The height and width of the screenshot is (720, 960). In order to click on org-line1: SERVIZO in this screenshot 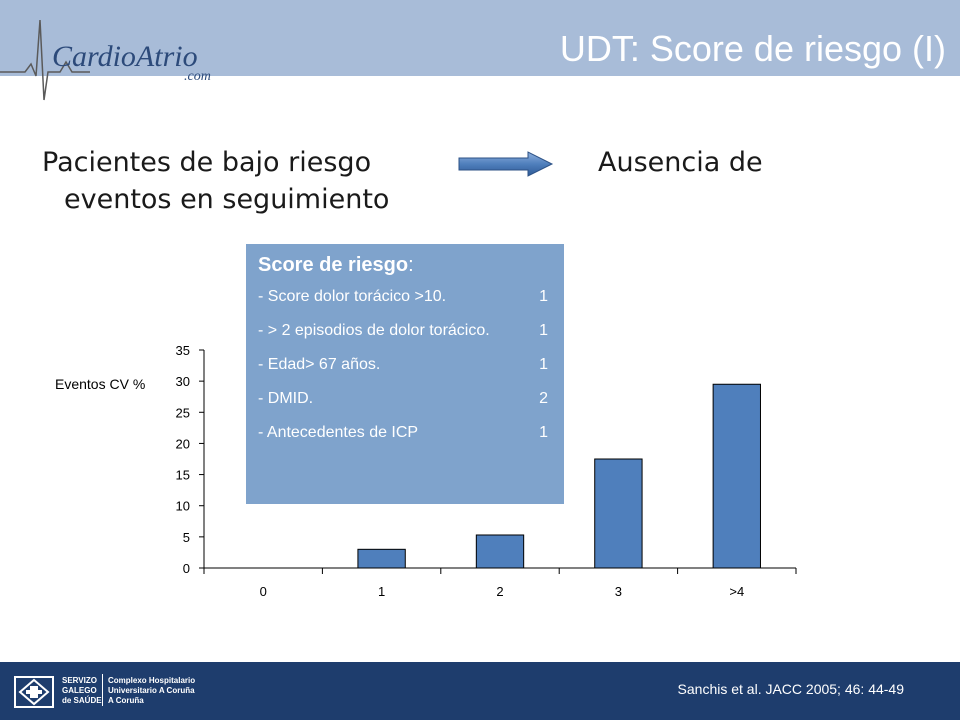, I will do `click(79, 680)`.